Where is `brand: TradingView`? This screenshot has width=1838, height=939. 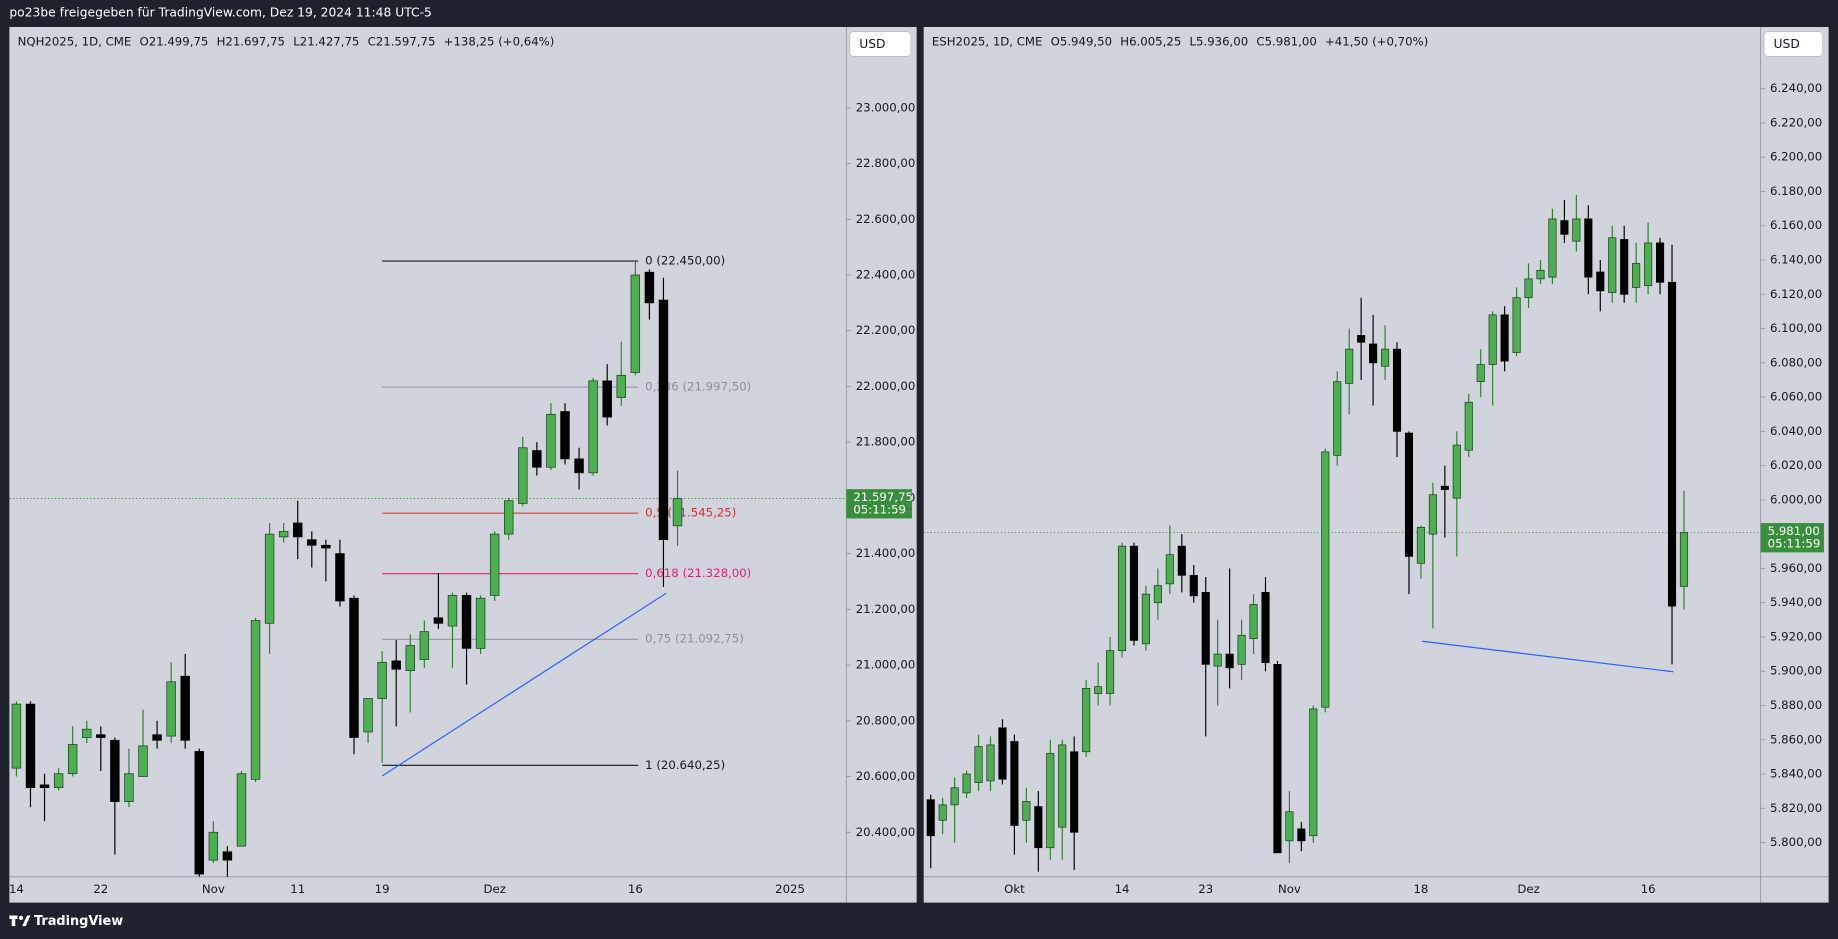 brand: TradingView is located at coordinates (78, 921).